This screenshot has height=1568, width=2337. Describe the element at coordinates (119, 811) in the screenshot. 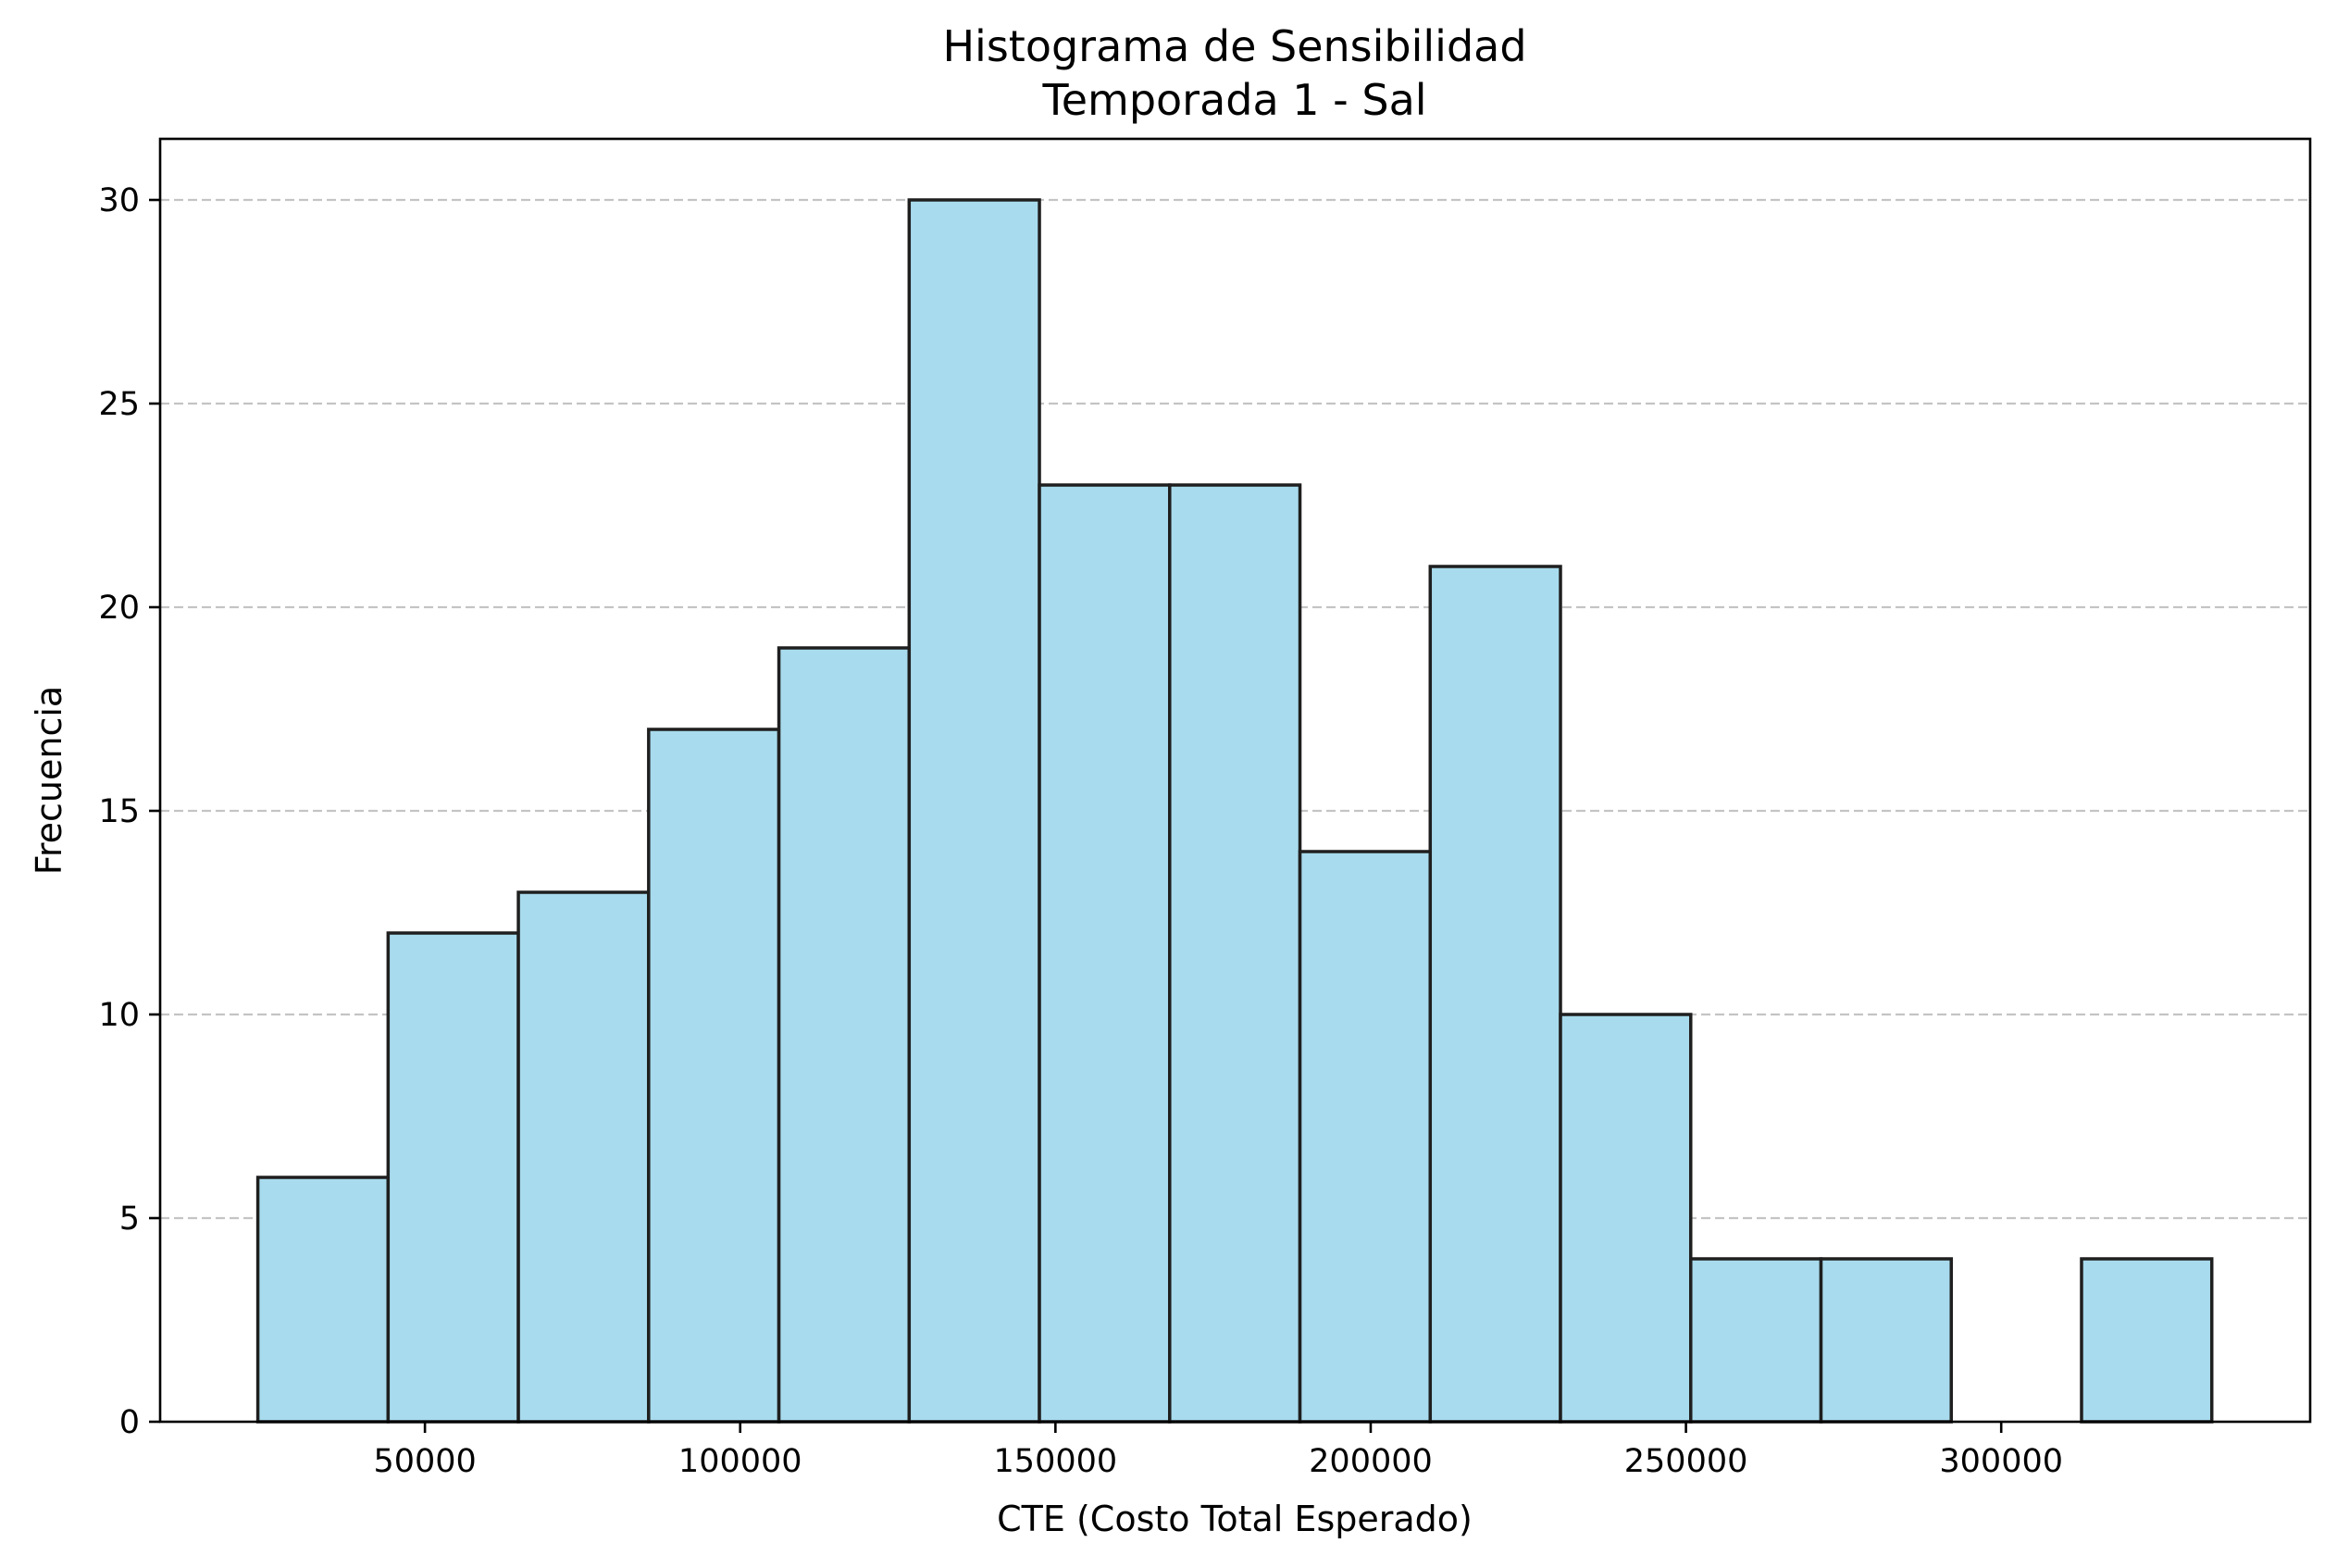

I see `y-tick-label: 15` at that location.